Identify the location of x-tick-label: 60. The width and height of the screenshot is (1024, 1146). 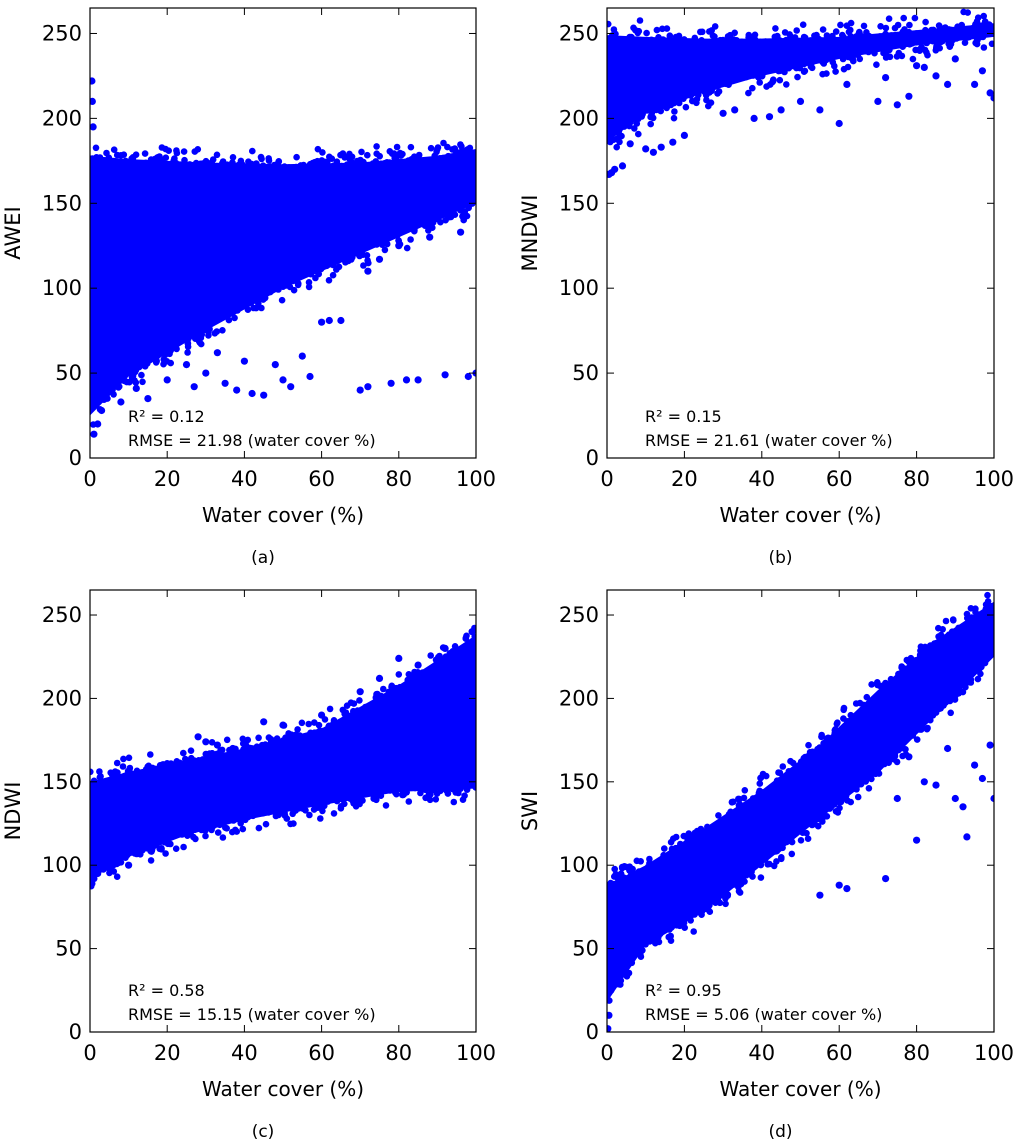
(839, 479).